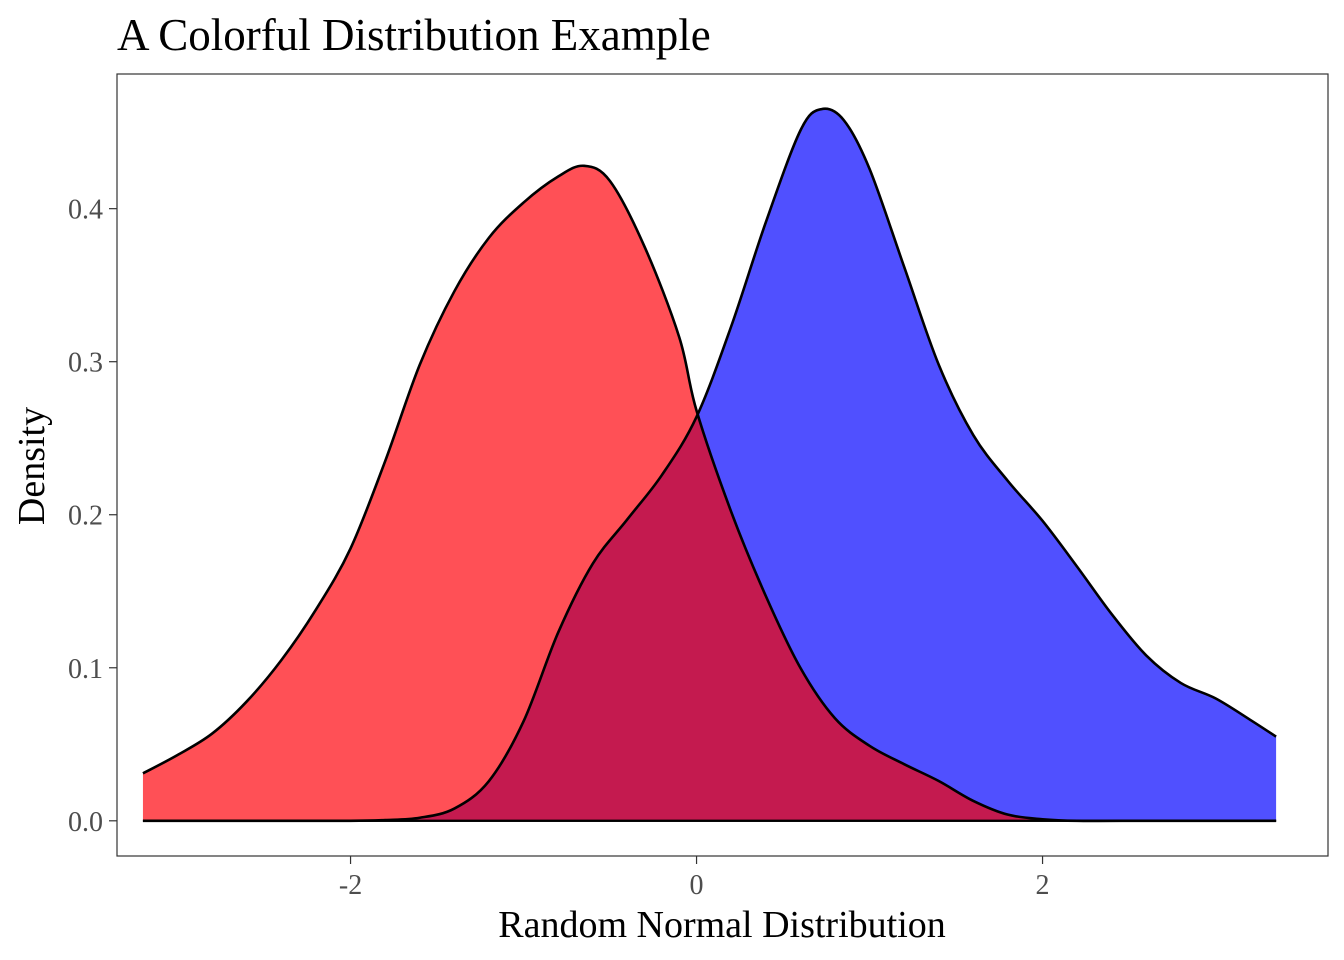  What do you see at coordinates (85, 516) in the screenshot?
I see `y-tick-label: 0.2` at bounding box center [85, 516].